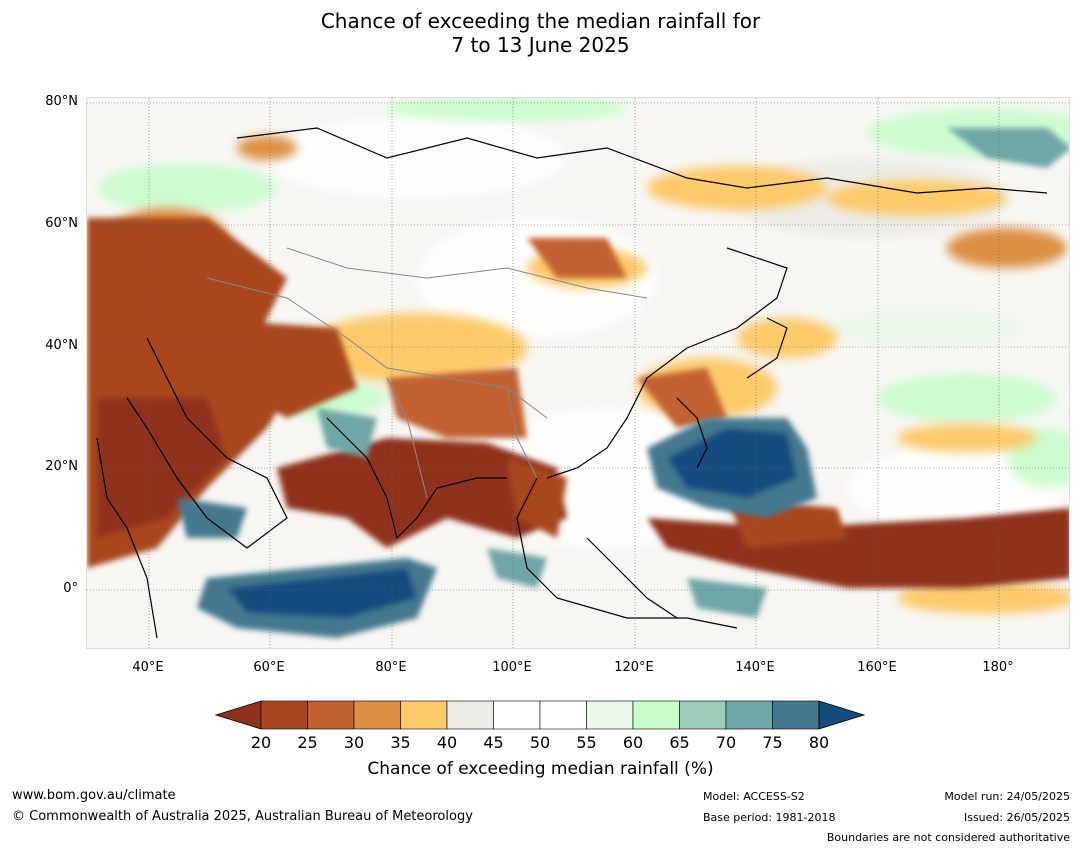  I want to click on colorbar-tick-label: 70, so click(726, 742).